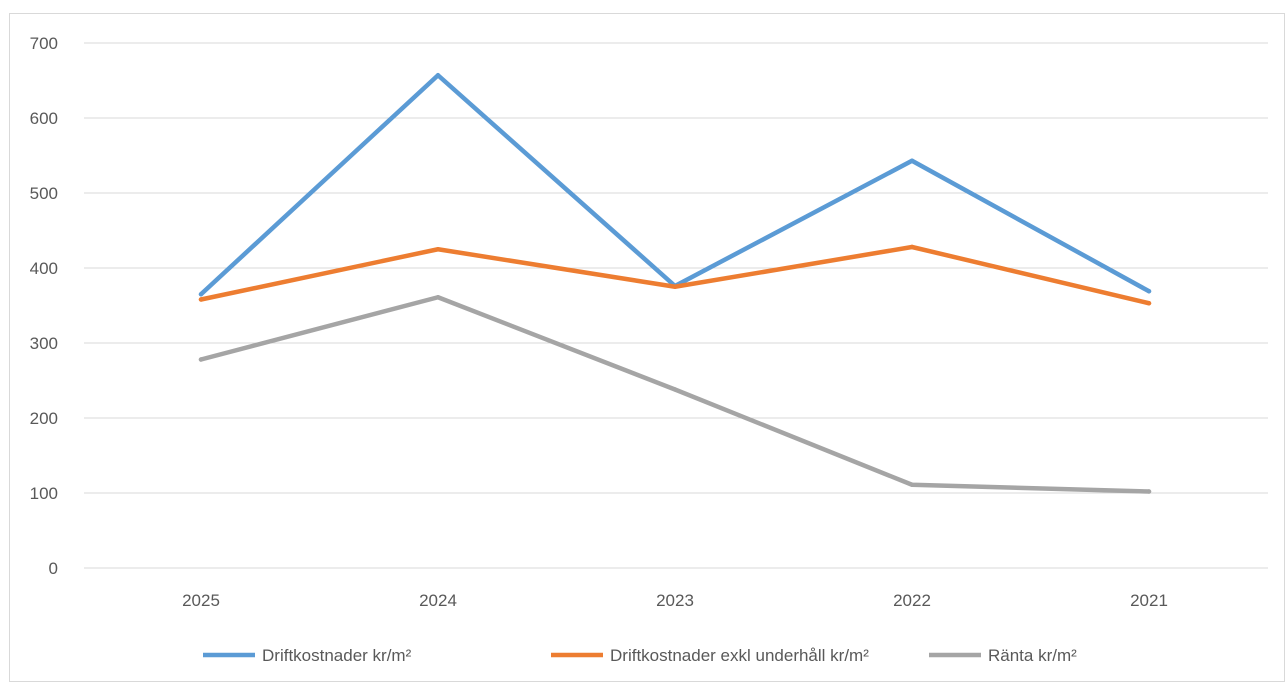 This screenshot has width=1287, height=684. What do you see at coordinates (337, 655) in the screenshot?
I see `legend-label: Driftkostnader kr/m²` at bounding box center [337, 655].